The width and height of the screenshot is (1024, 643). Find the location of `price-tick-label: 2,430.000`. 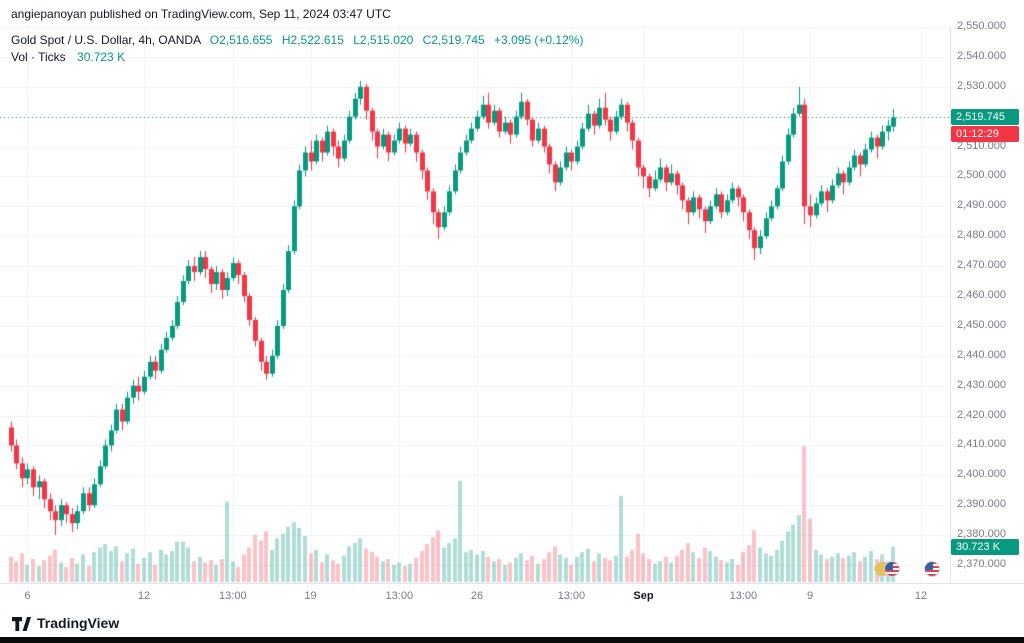

price-tick-label: 2,430.000 is located at coordinates (981, 384).